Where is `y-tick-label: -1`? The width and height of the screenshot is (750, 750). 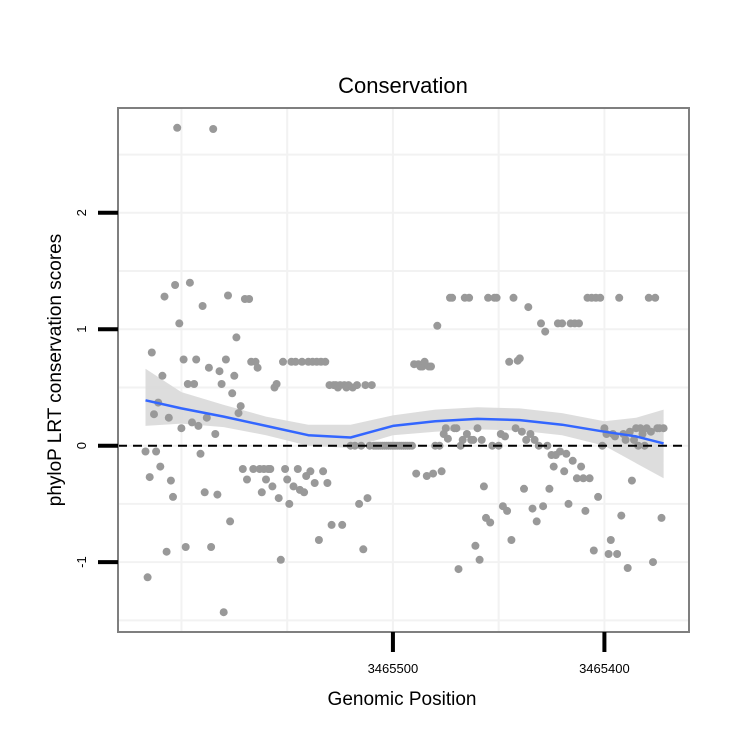 y-tick-label: -1 is located at coordinates (81, 562).